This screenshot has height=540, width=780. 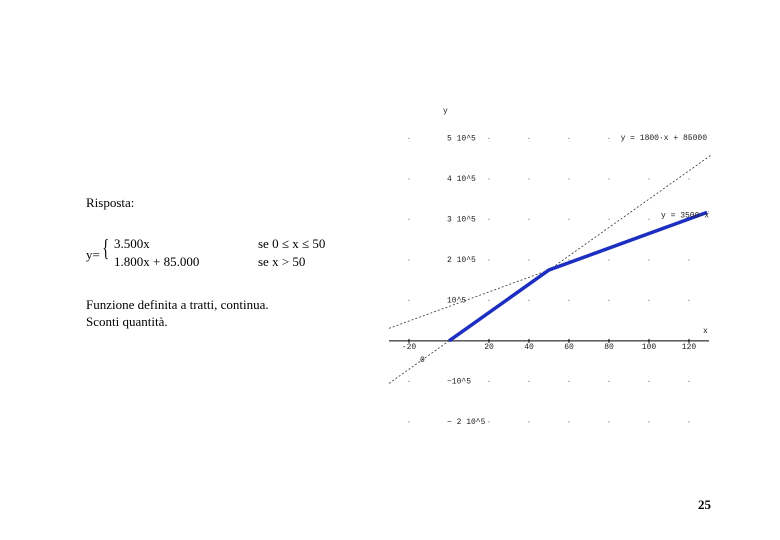 What do you see at coordinates (704, 504) in the screenshot?
I see `page-number: 25` at bounding box center [704, 504].